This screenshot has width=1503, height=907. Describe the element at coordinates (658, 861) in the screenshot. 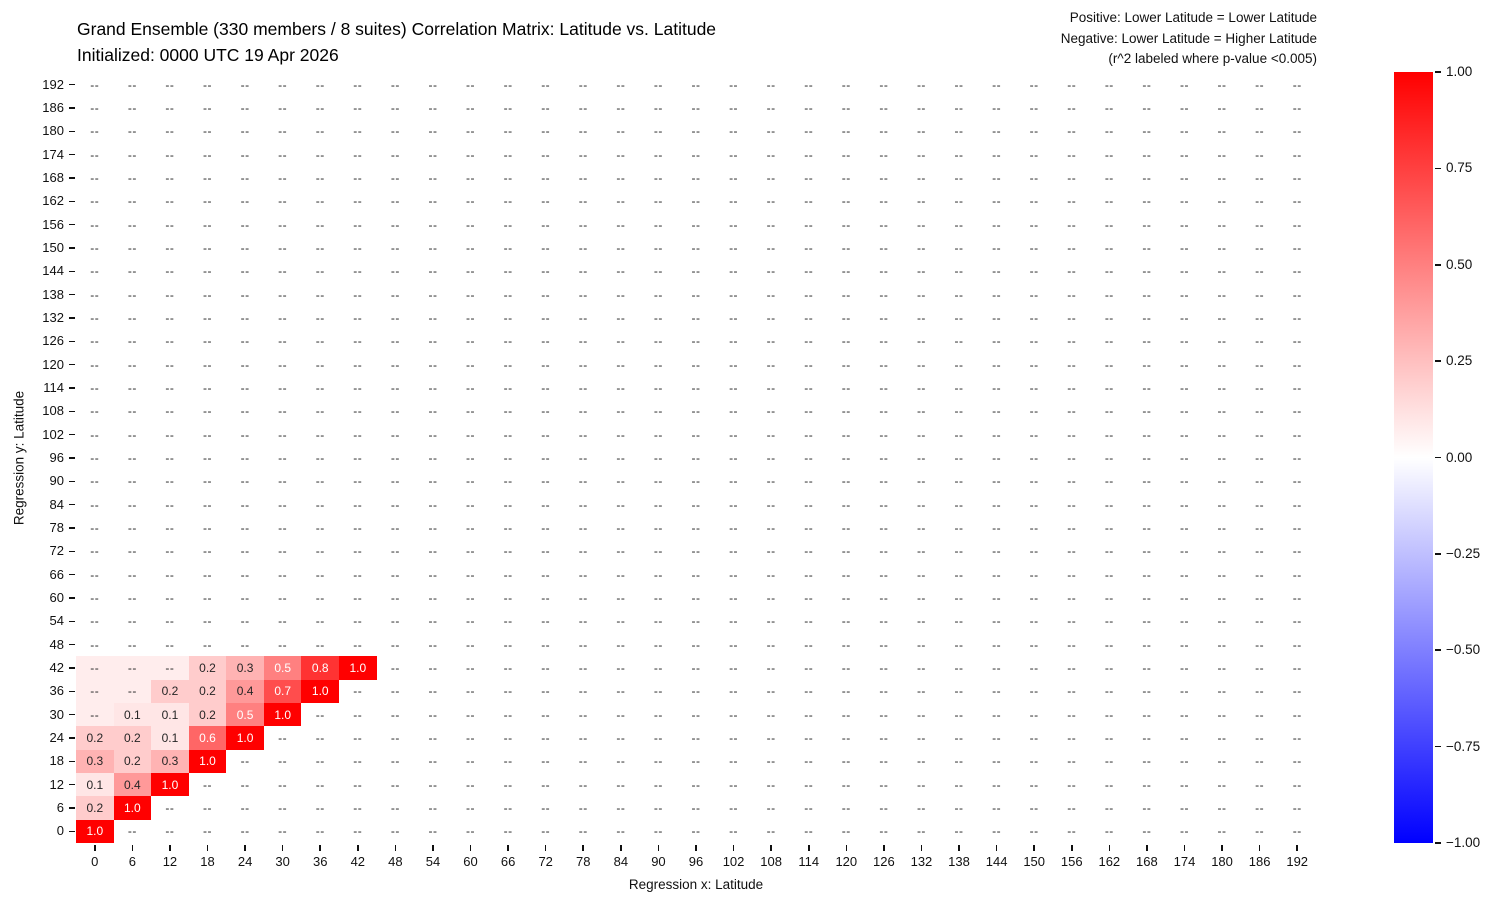

I see `x-tick-label: 90` at that location.